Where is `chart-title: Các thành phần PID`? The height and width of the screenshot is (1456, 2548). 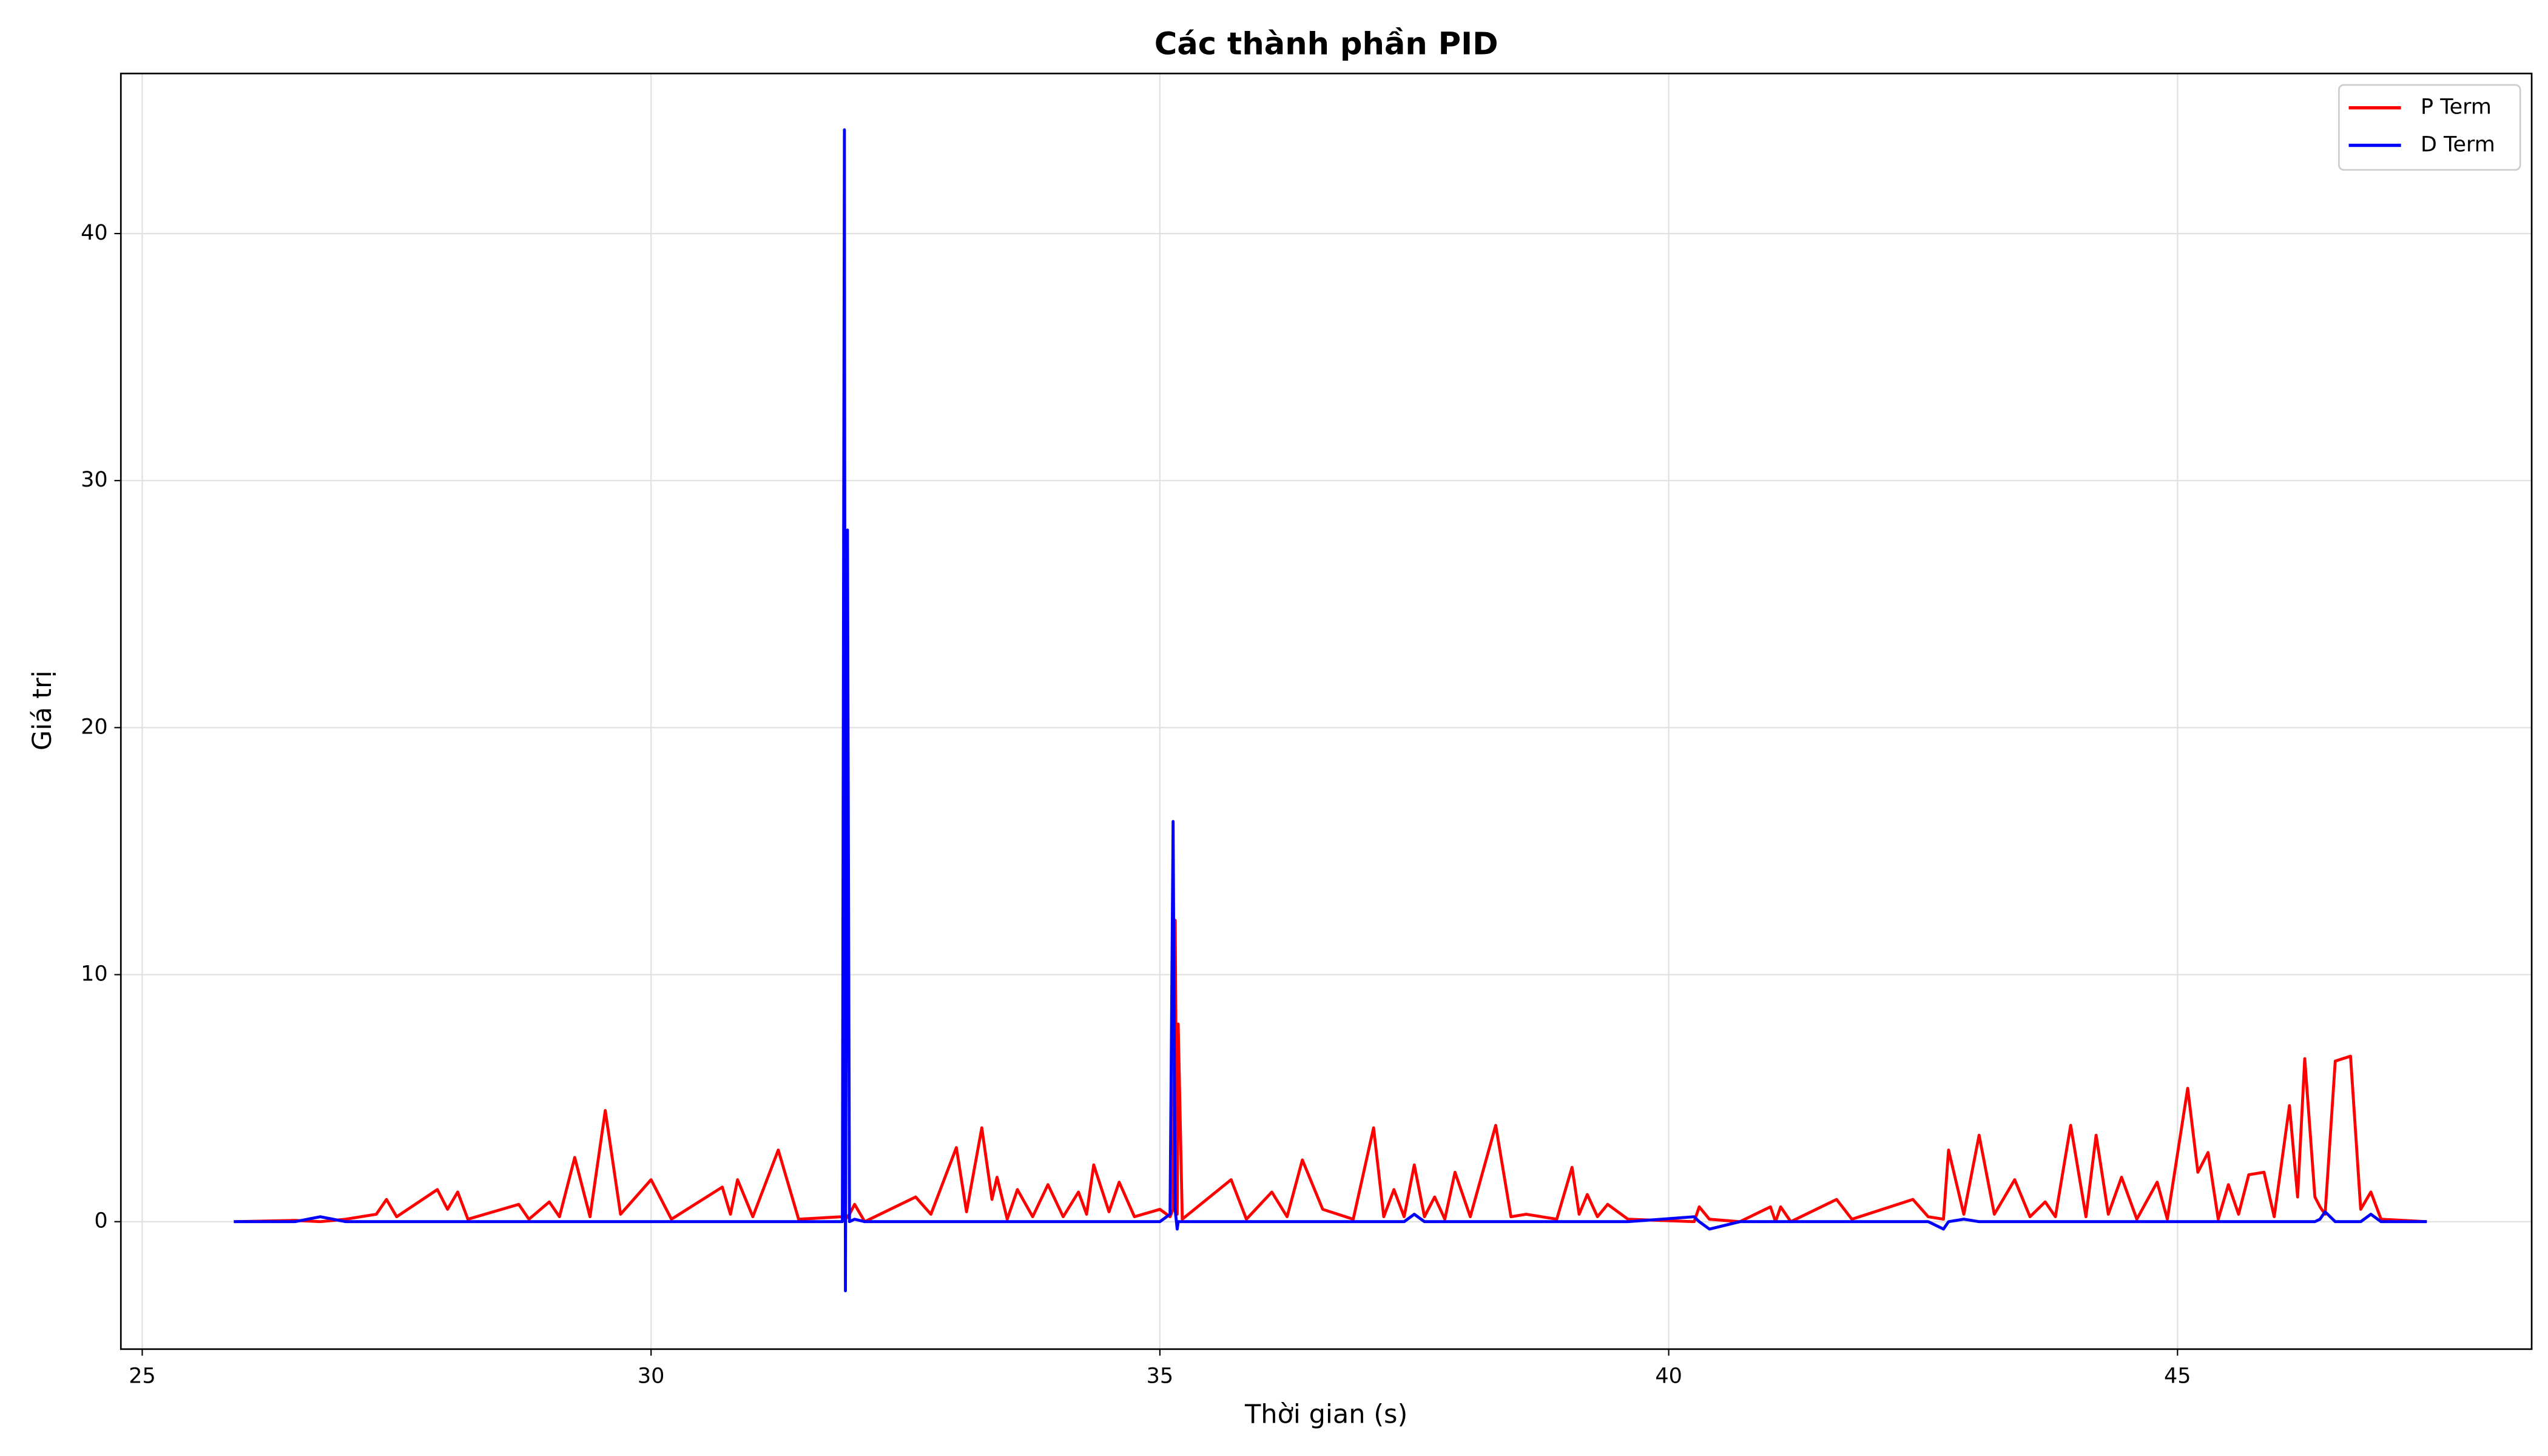 chart-title: Các thành phần PID is located at coordinates (1326, 44).